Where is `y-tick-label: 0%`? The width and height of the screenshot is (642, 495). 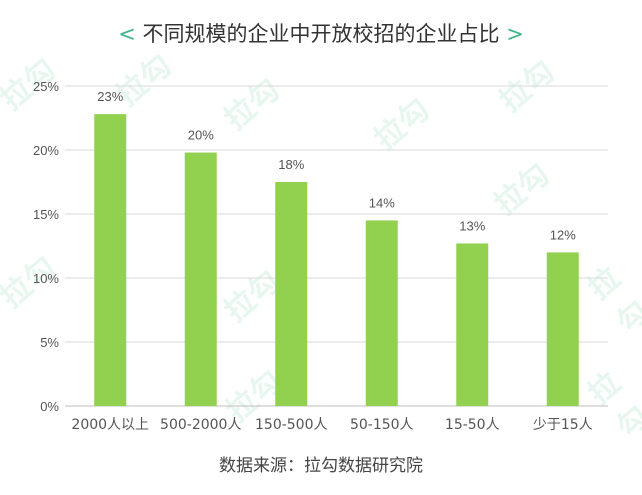
y-tick-label: 0% is located at coordinates (49, 406).